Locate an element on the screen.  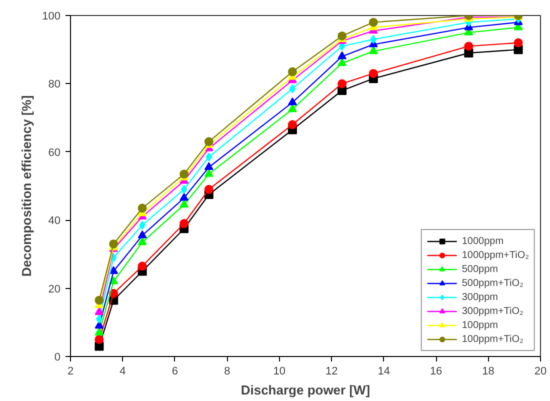
x-tick-label: 6 is located at coordinates (175, 372).